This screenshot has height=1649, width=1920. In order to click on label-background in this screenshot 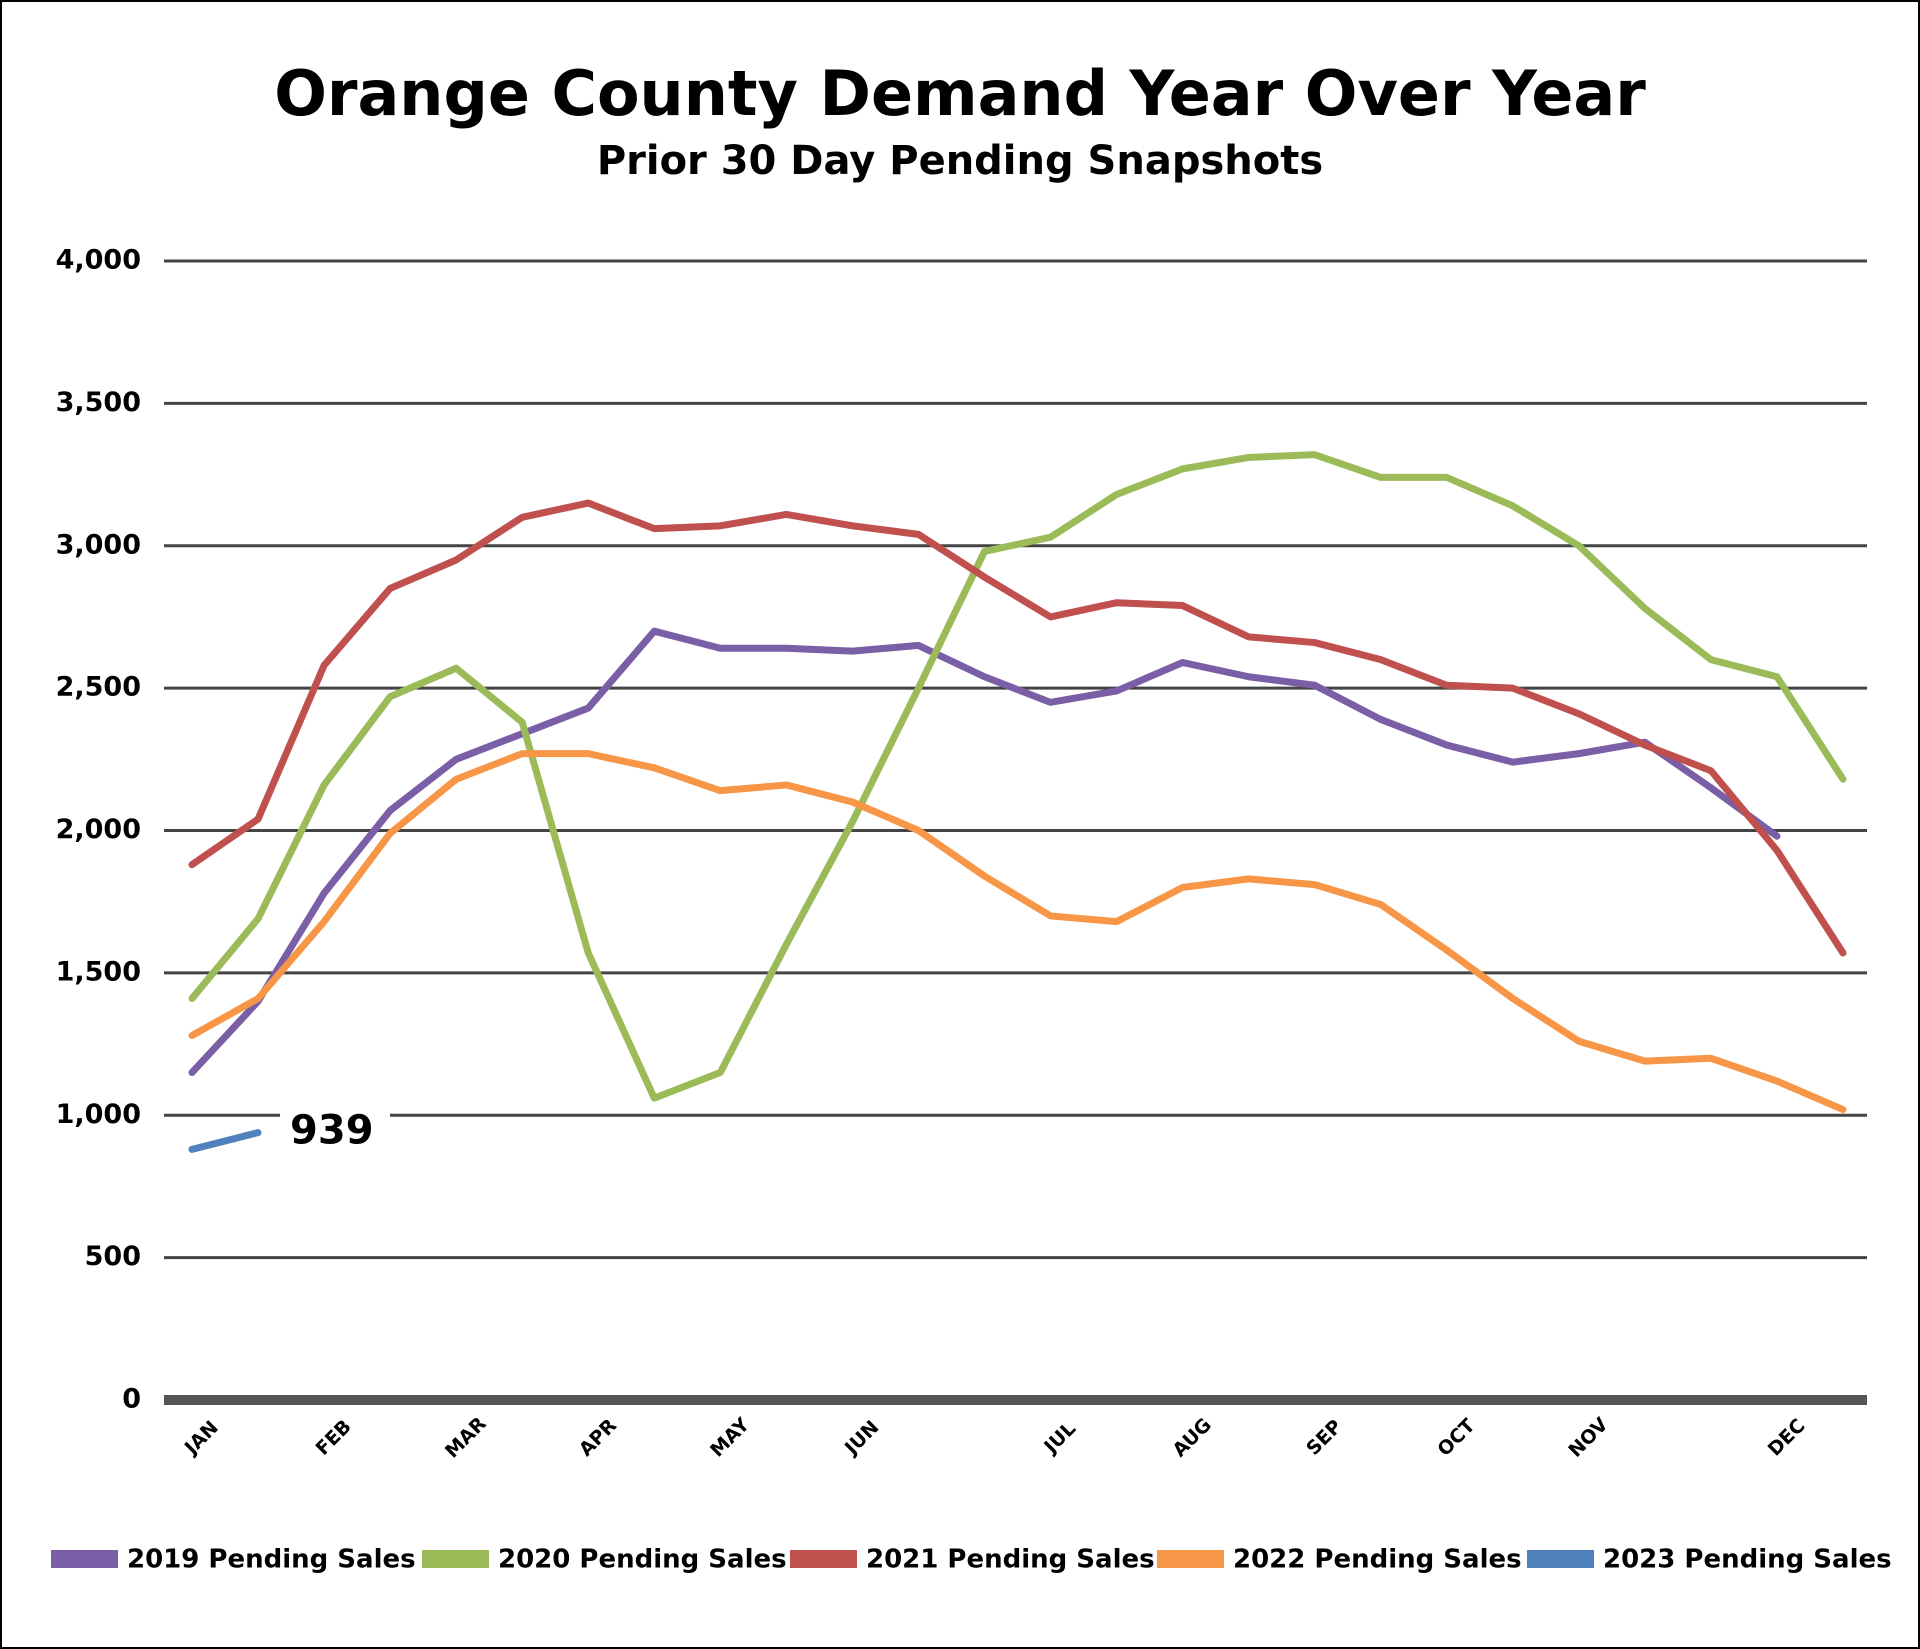, I will do `click(335, 1131)`.